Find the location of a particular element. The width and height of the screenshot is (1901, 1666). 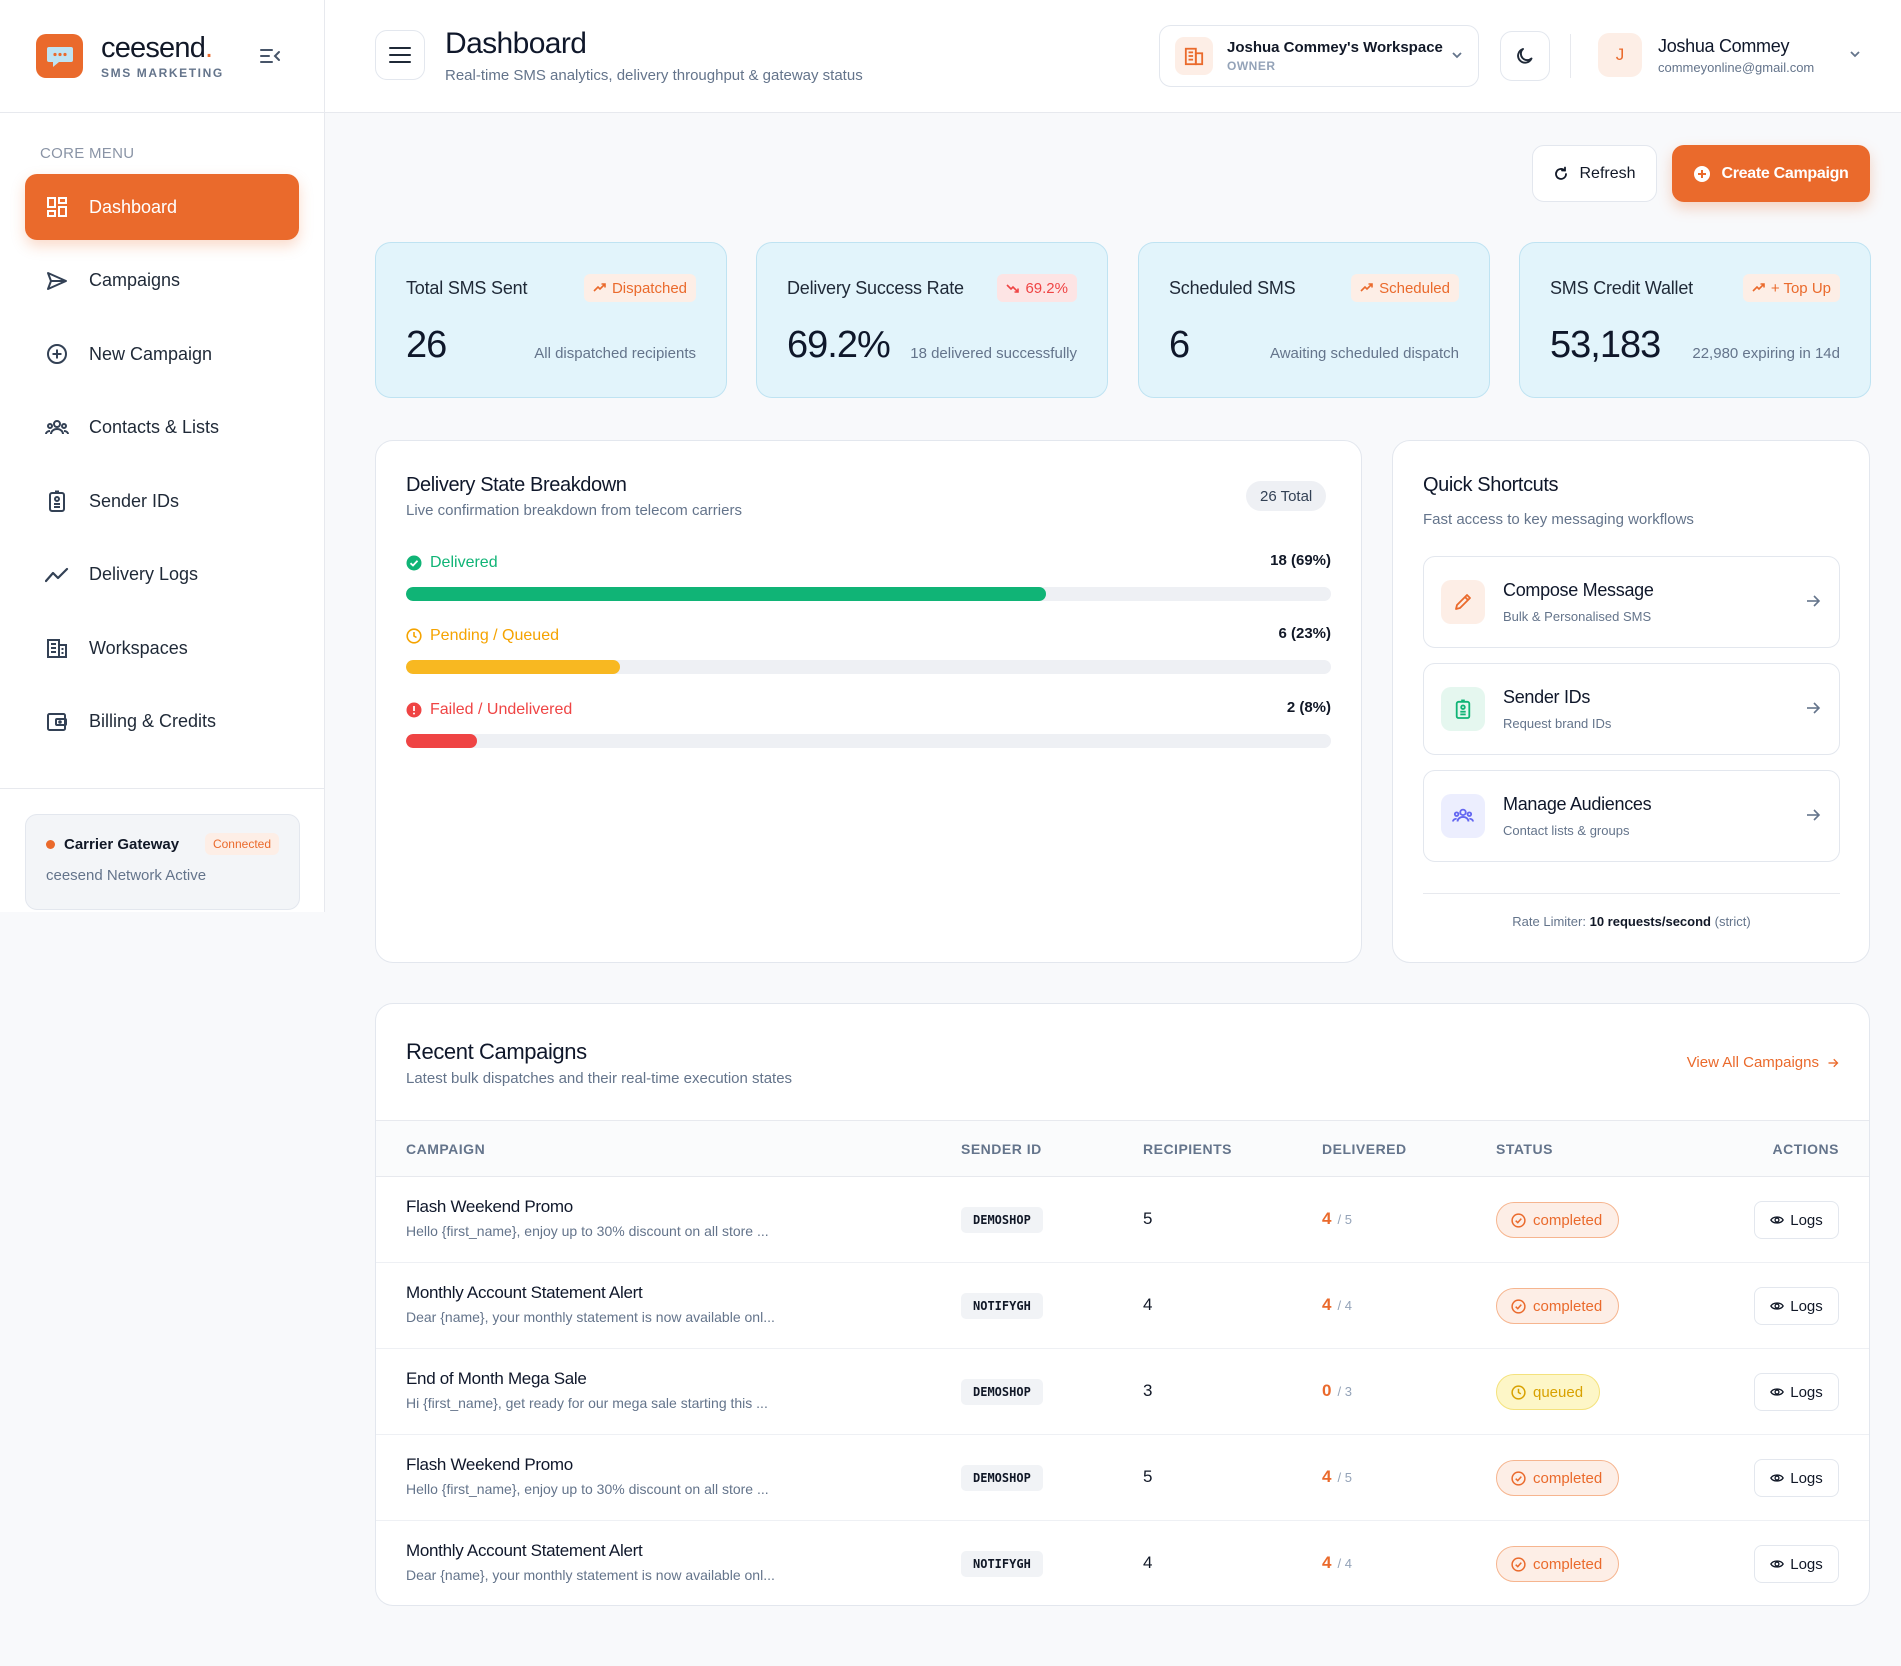

building-icon is located at coordinates (57, 648).